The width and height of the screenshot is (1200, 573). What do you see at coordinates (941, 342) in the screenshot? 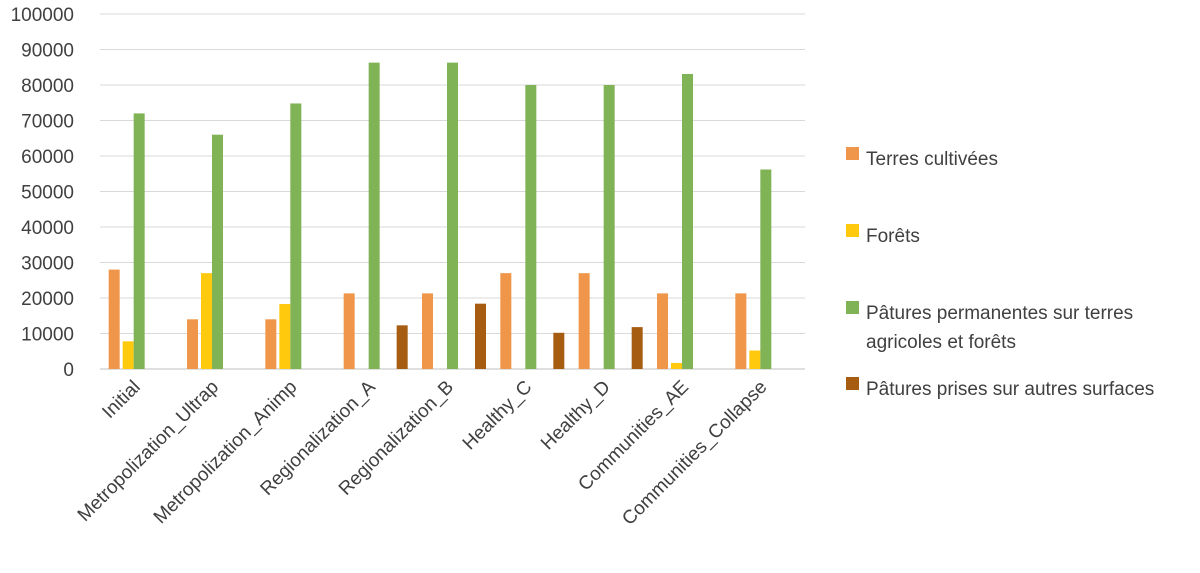
I see `legend-label: agricoles et forêts` at bounding box center [941, 342].